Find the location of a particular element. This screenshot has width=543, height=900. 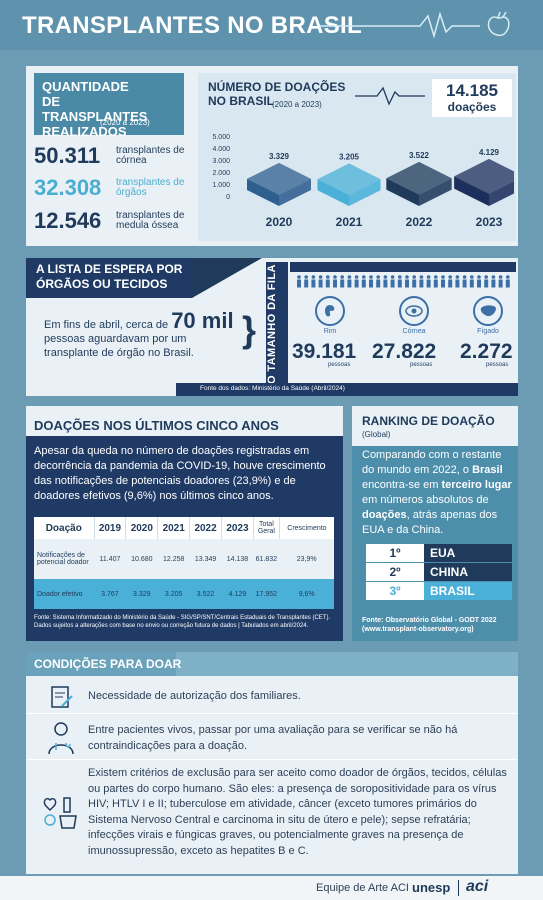

ranking-title: RANKING DE DOAÇÃO is located at coordinates (428, 421).